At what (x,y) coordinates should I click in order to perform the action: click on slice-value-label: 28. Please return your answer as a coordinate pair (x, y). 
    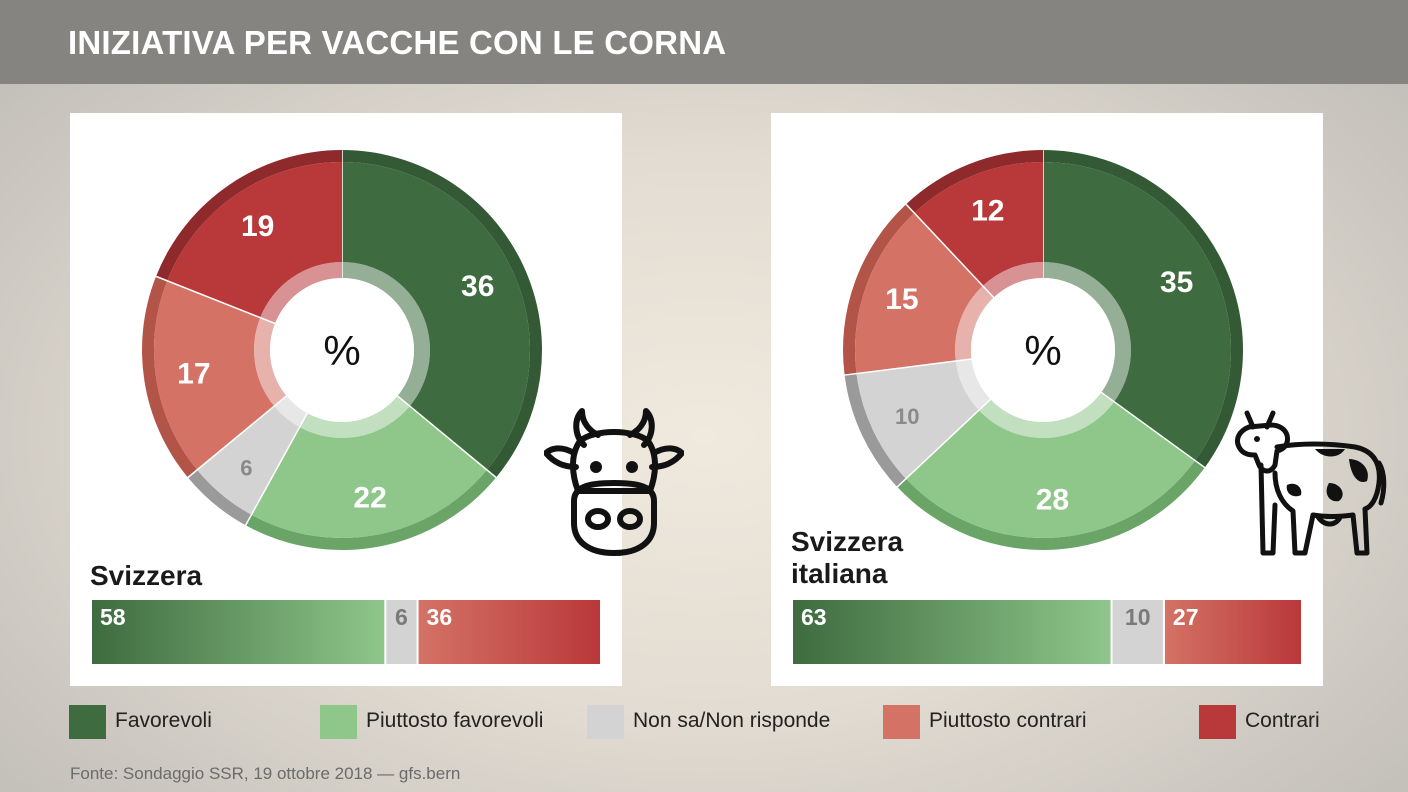
    Looking at the image, I should click on (1052, 500).